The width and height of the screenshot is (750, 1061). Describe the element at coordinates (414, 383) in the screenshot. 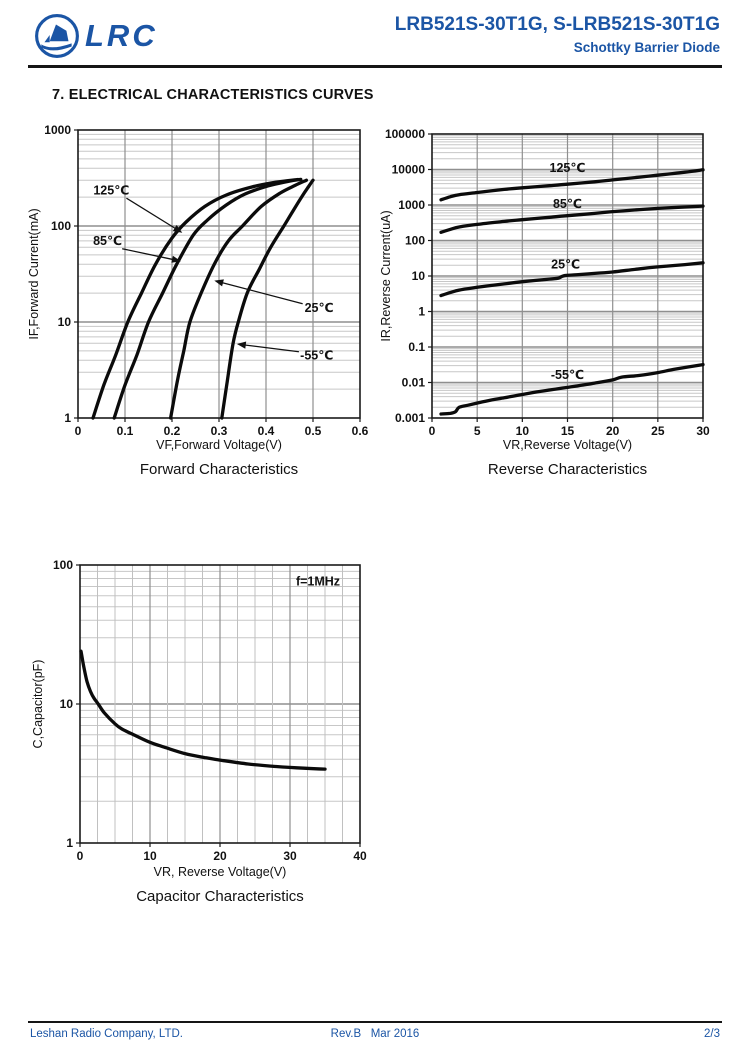

I see `y-tick-label: 0.01` at that location.